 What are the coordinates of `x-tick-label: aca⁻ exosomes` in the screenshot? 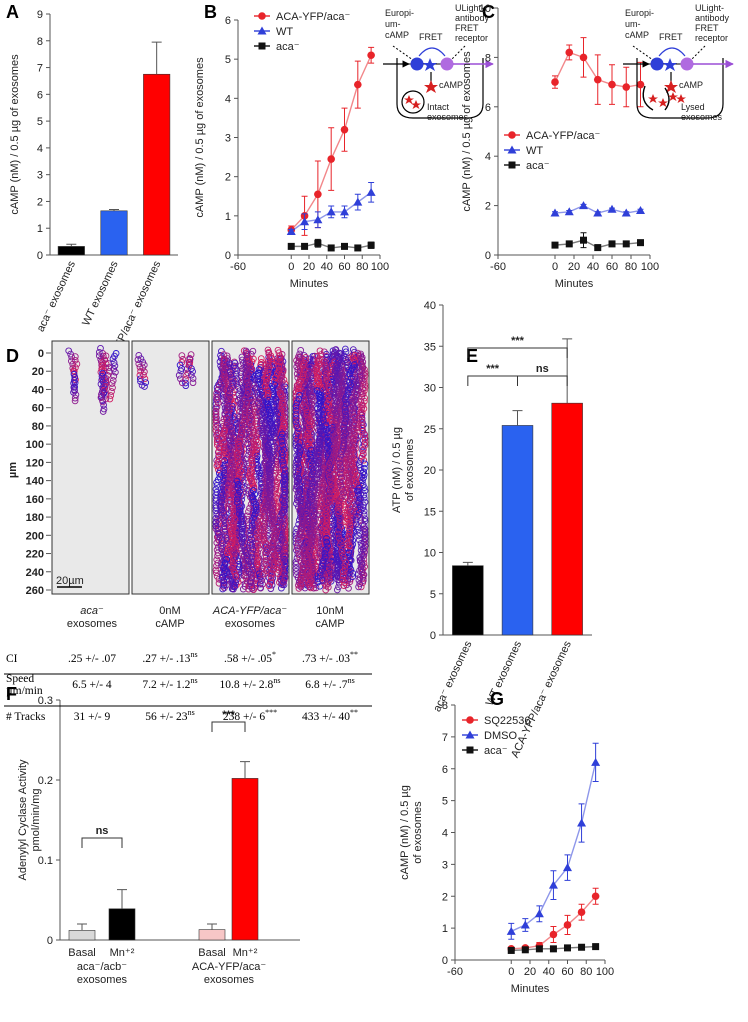 It's located at (453, 676).